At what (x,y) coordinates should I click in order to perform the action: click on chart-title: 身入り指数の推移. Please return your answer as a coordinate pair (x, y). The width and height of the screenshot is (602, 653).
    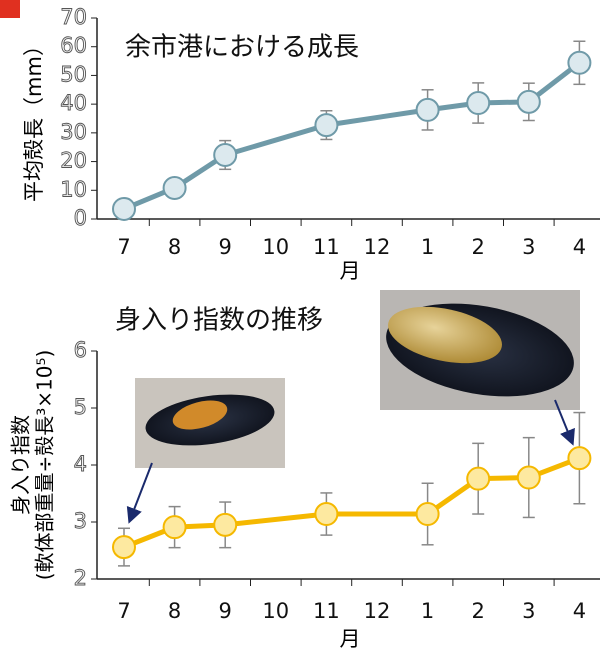
    Looking at the image, I should click on (219, 321).